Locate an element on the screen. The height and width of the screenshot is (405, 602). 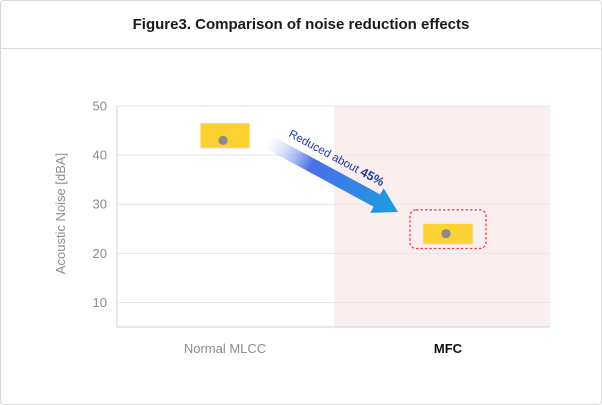
y-tick-label: 20 is located at coordinates (100, 253).